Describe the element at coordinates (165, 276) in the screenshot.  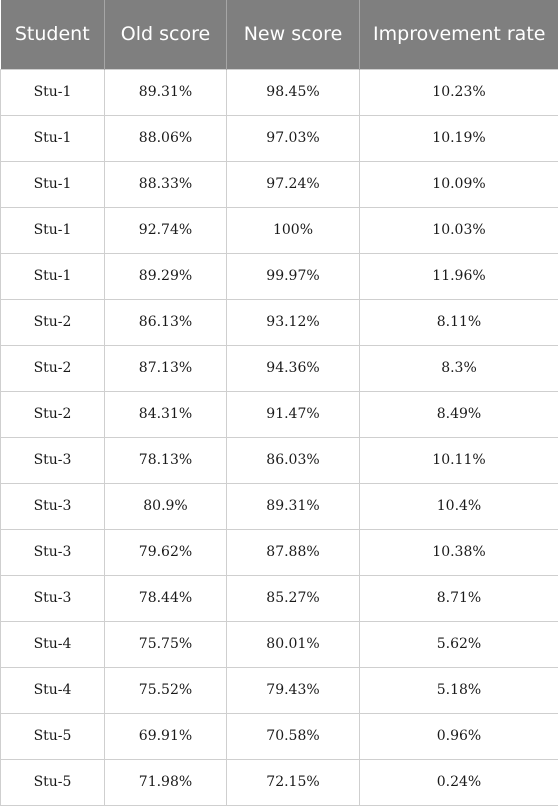
I see `cell-old-score: 89.29%` at that location.